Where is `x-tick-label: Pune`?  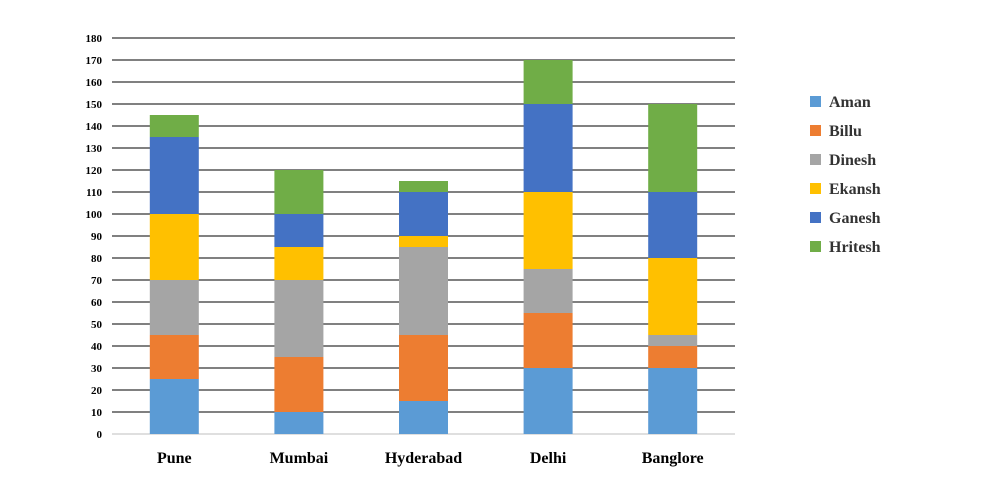 x-tick-label: Pune is located at coordinates (174, 458).